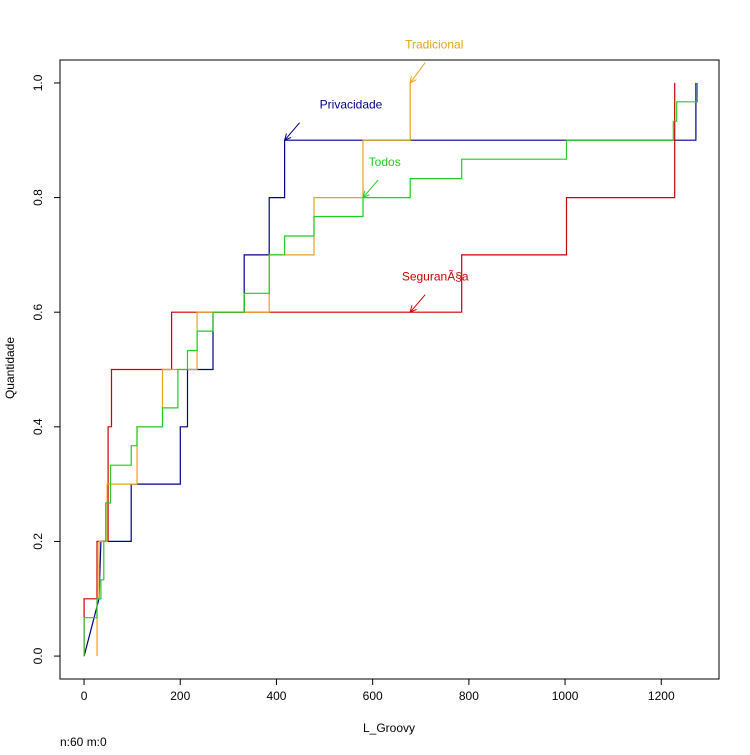  What do you see at coordinates (84, 696) in the screenshot?
I see `x-tick-label: 0` at bounding box center [84, 696].